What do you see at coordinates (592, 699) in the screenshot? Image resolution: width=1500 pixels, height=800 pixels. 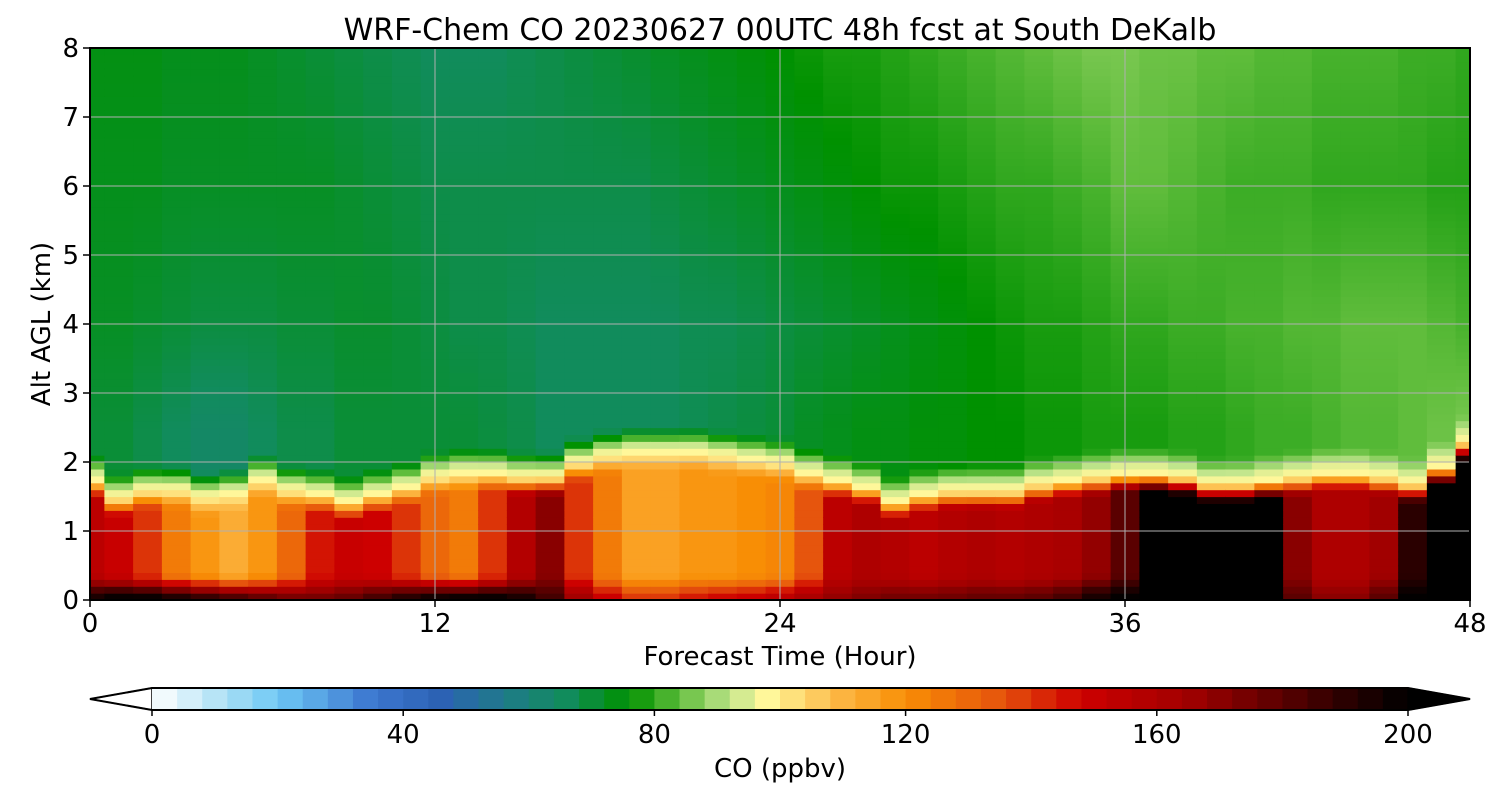 I see `colorbar-segment` at bounding box center [592, 699].